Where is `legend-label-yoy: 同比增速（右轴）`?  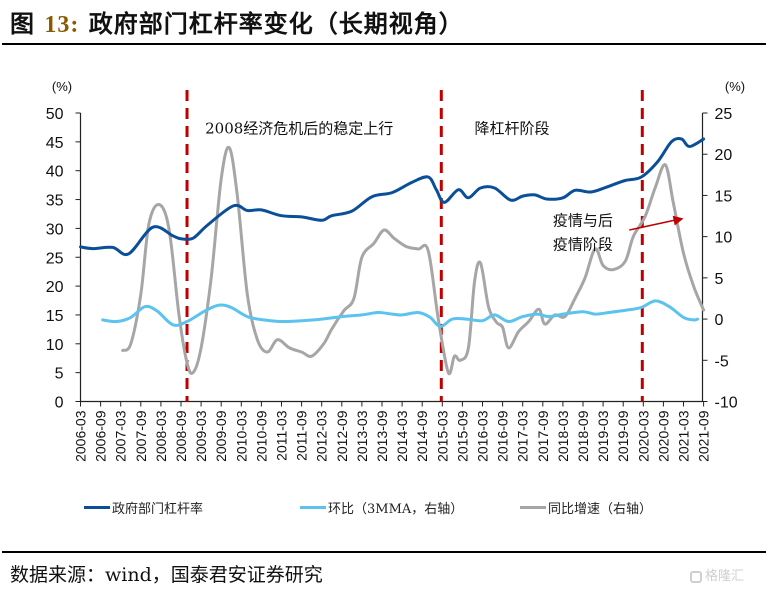 legend-label-yoy: 同比增速（右轴） is located at coordinates (600, 509).